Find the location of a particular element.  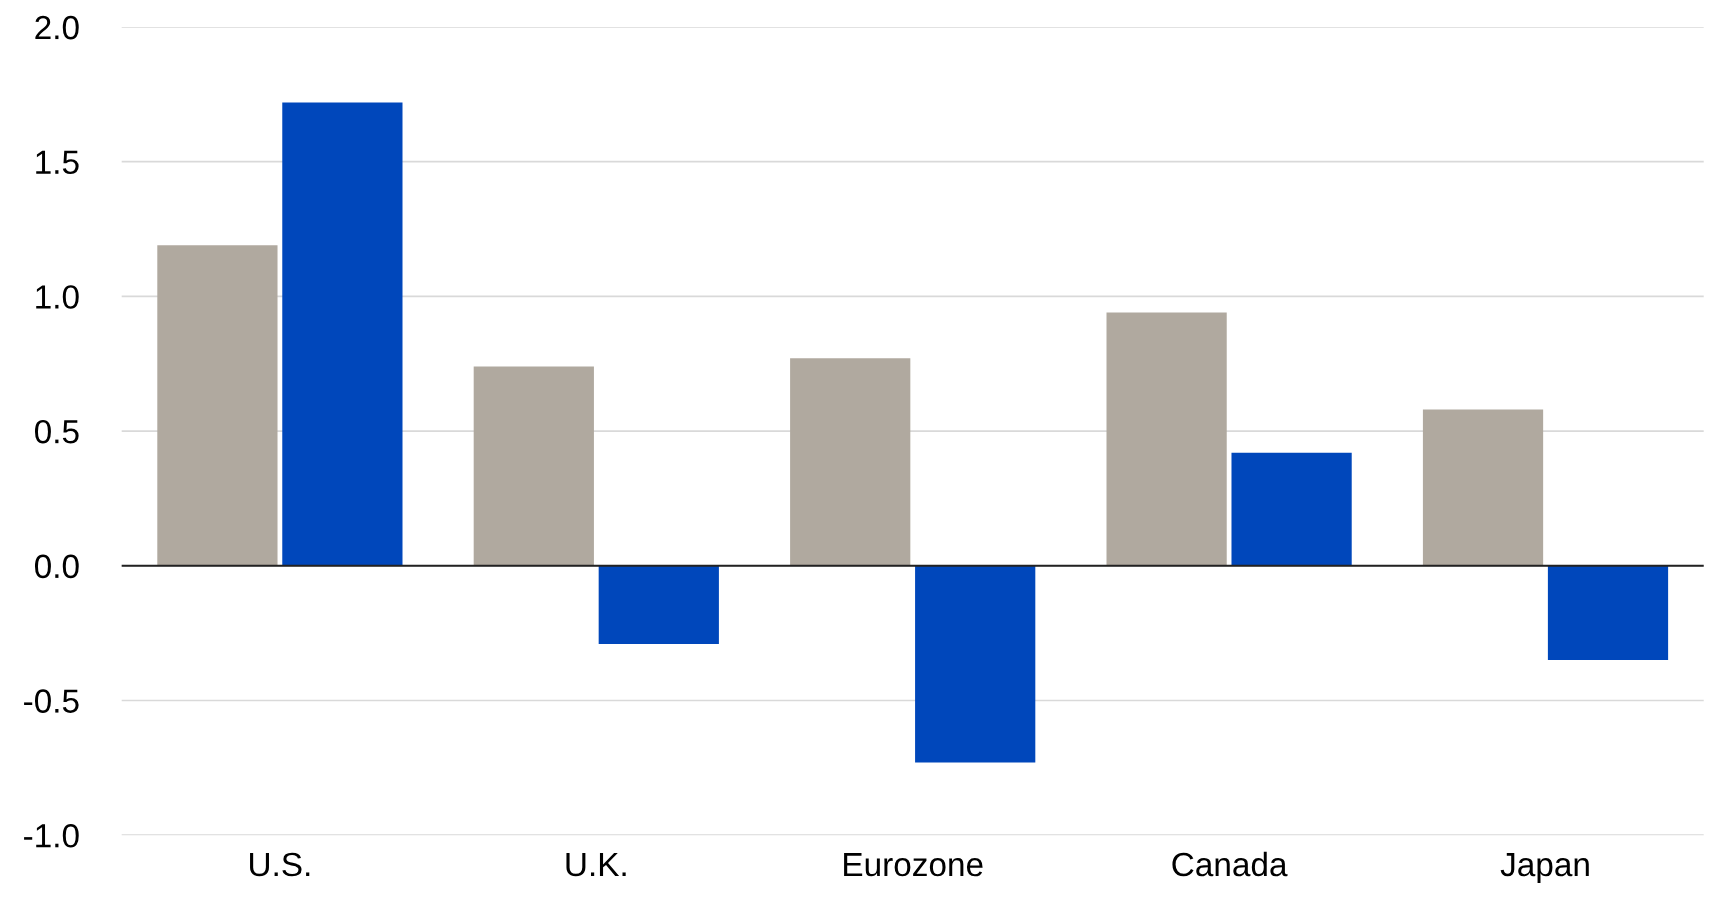

x-tick-label: U.S. is located at coordinates (280, 864).